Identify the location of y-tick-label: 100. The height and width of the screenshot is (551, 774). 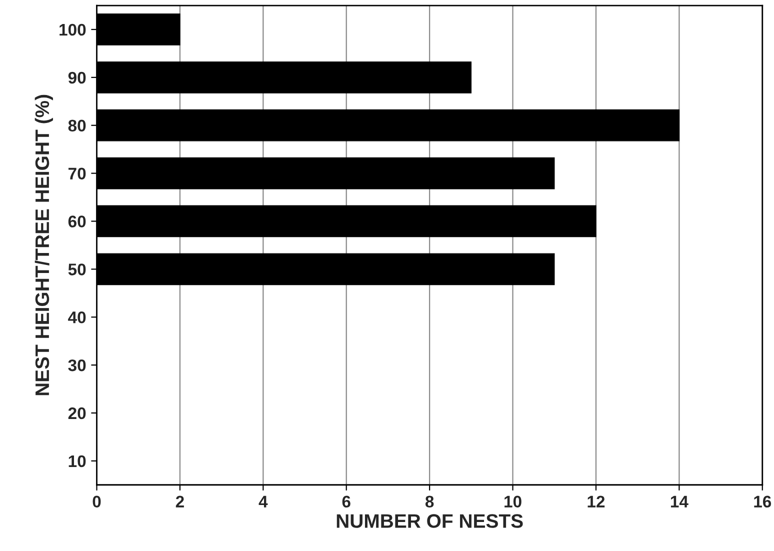
(73, 30).